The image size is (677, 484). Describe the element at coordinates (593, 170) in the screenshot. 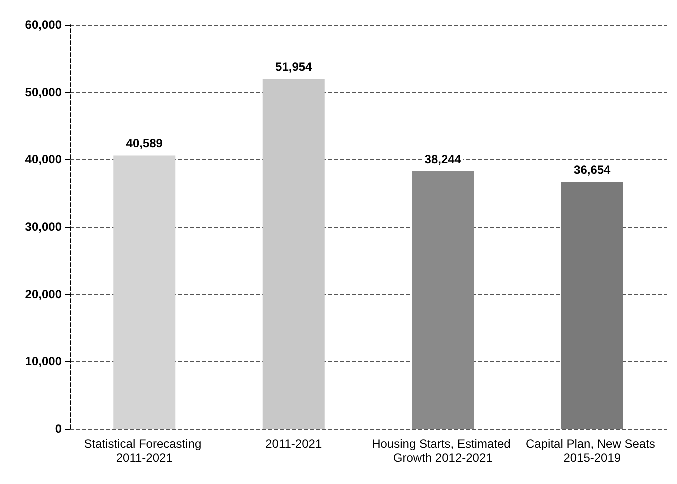

I see `data-label: 36,654` at that location.